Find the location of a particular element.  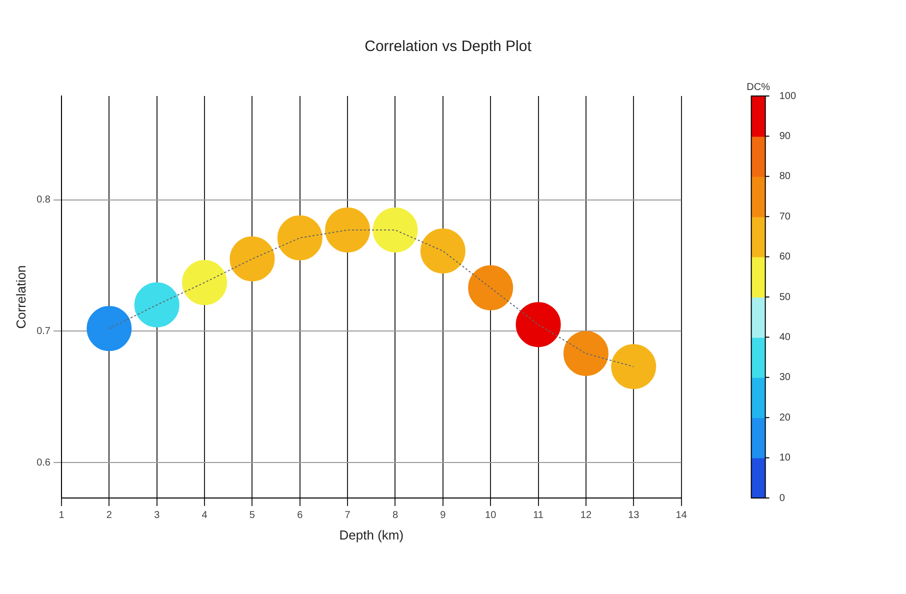

x-tick-label: 6 is located at coordinates (300, 515).